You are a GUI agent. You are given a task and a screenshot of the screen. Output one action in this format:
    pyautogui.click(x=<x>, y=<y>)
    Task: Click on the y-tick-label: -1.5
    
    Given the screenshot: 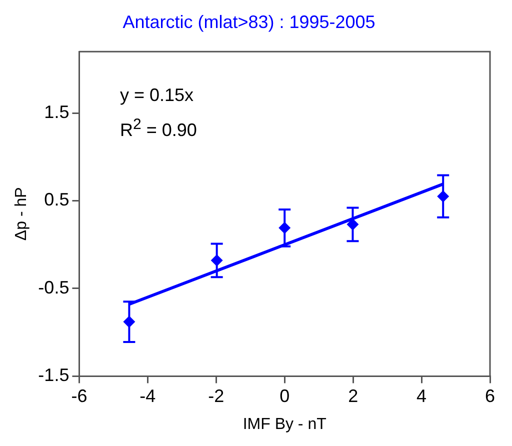 What is the action you would take?
    pyautogui.click(x=54, y=375)
    